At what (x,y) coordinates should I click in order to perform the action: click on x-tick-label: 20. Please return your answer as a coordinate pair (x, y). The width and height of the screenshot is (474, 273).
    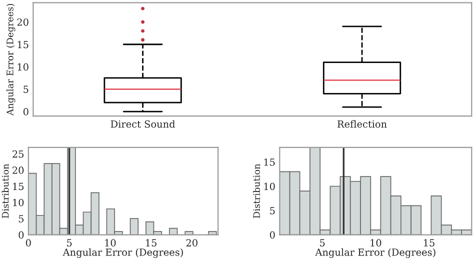
    Looking at the image, I should click on (192, 242).